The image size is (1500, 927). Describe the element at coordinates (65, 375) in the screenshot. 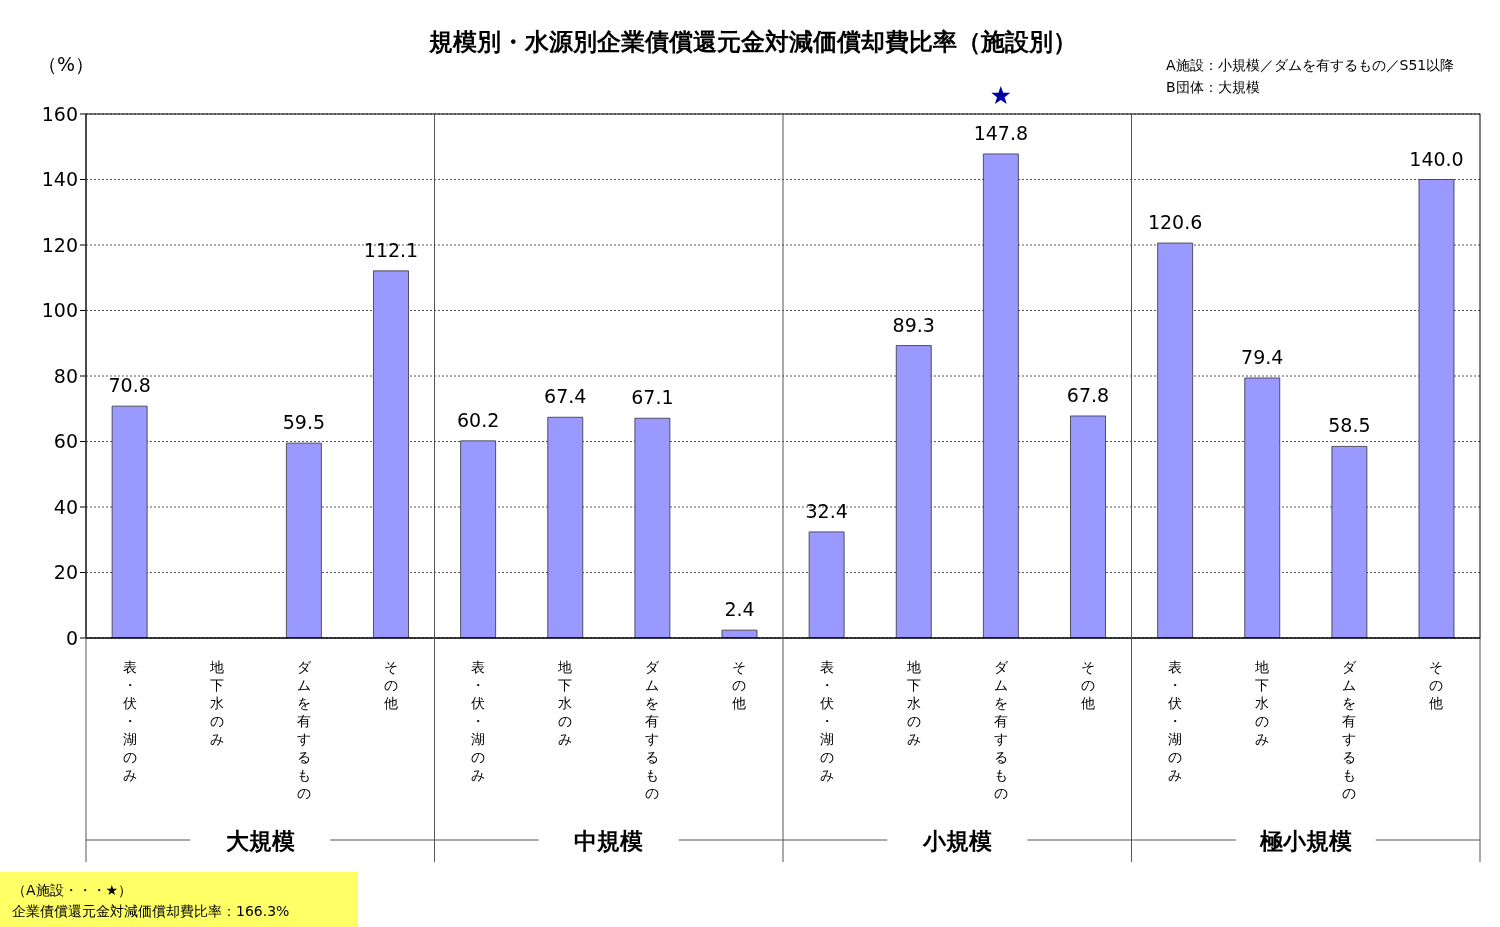

I see `y-tick-label: 80` at that location.